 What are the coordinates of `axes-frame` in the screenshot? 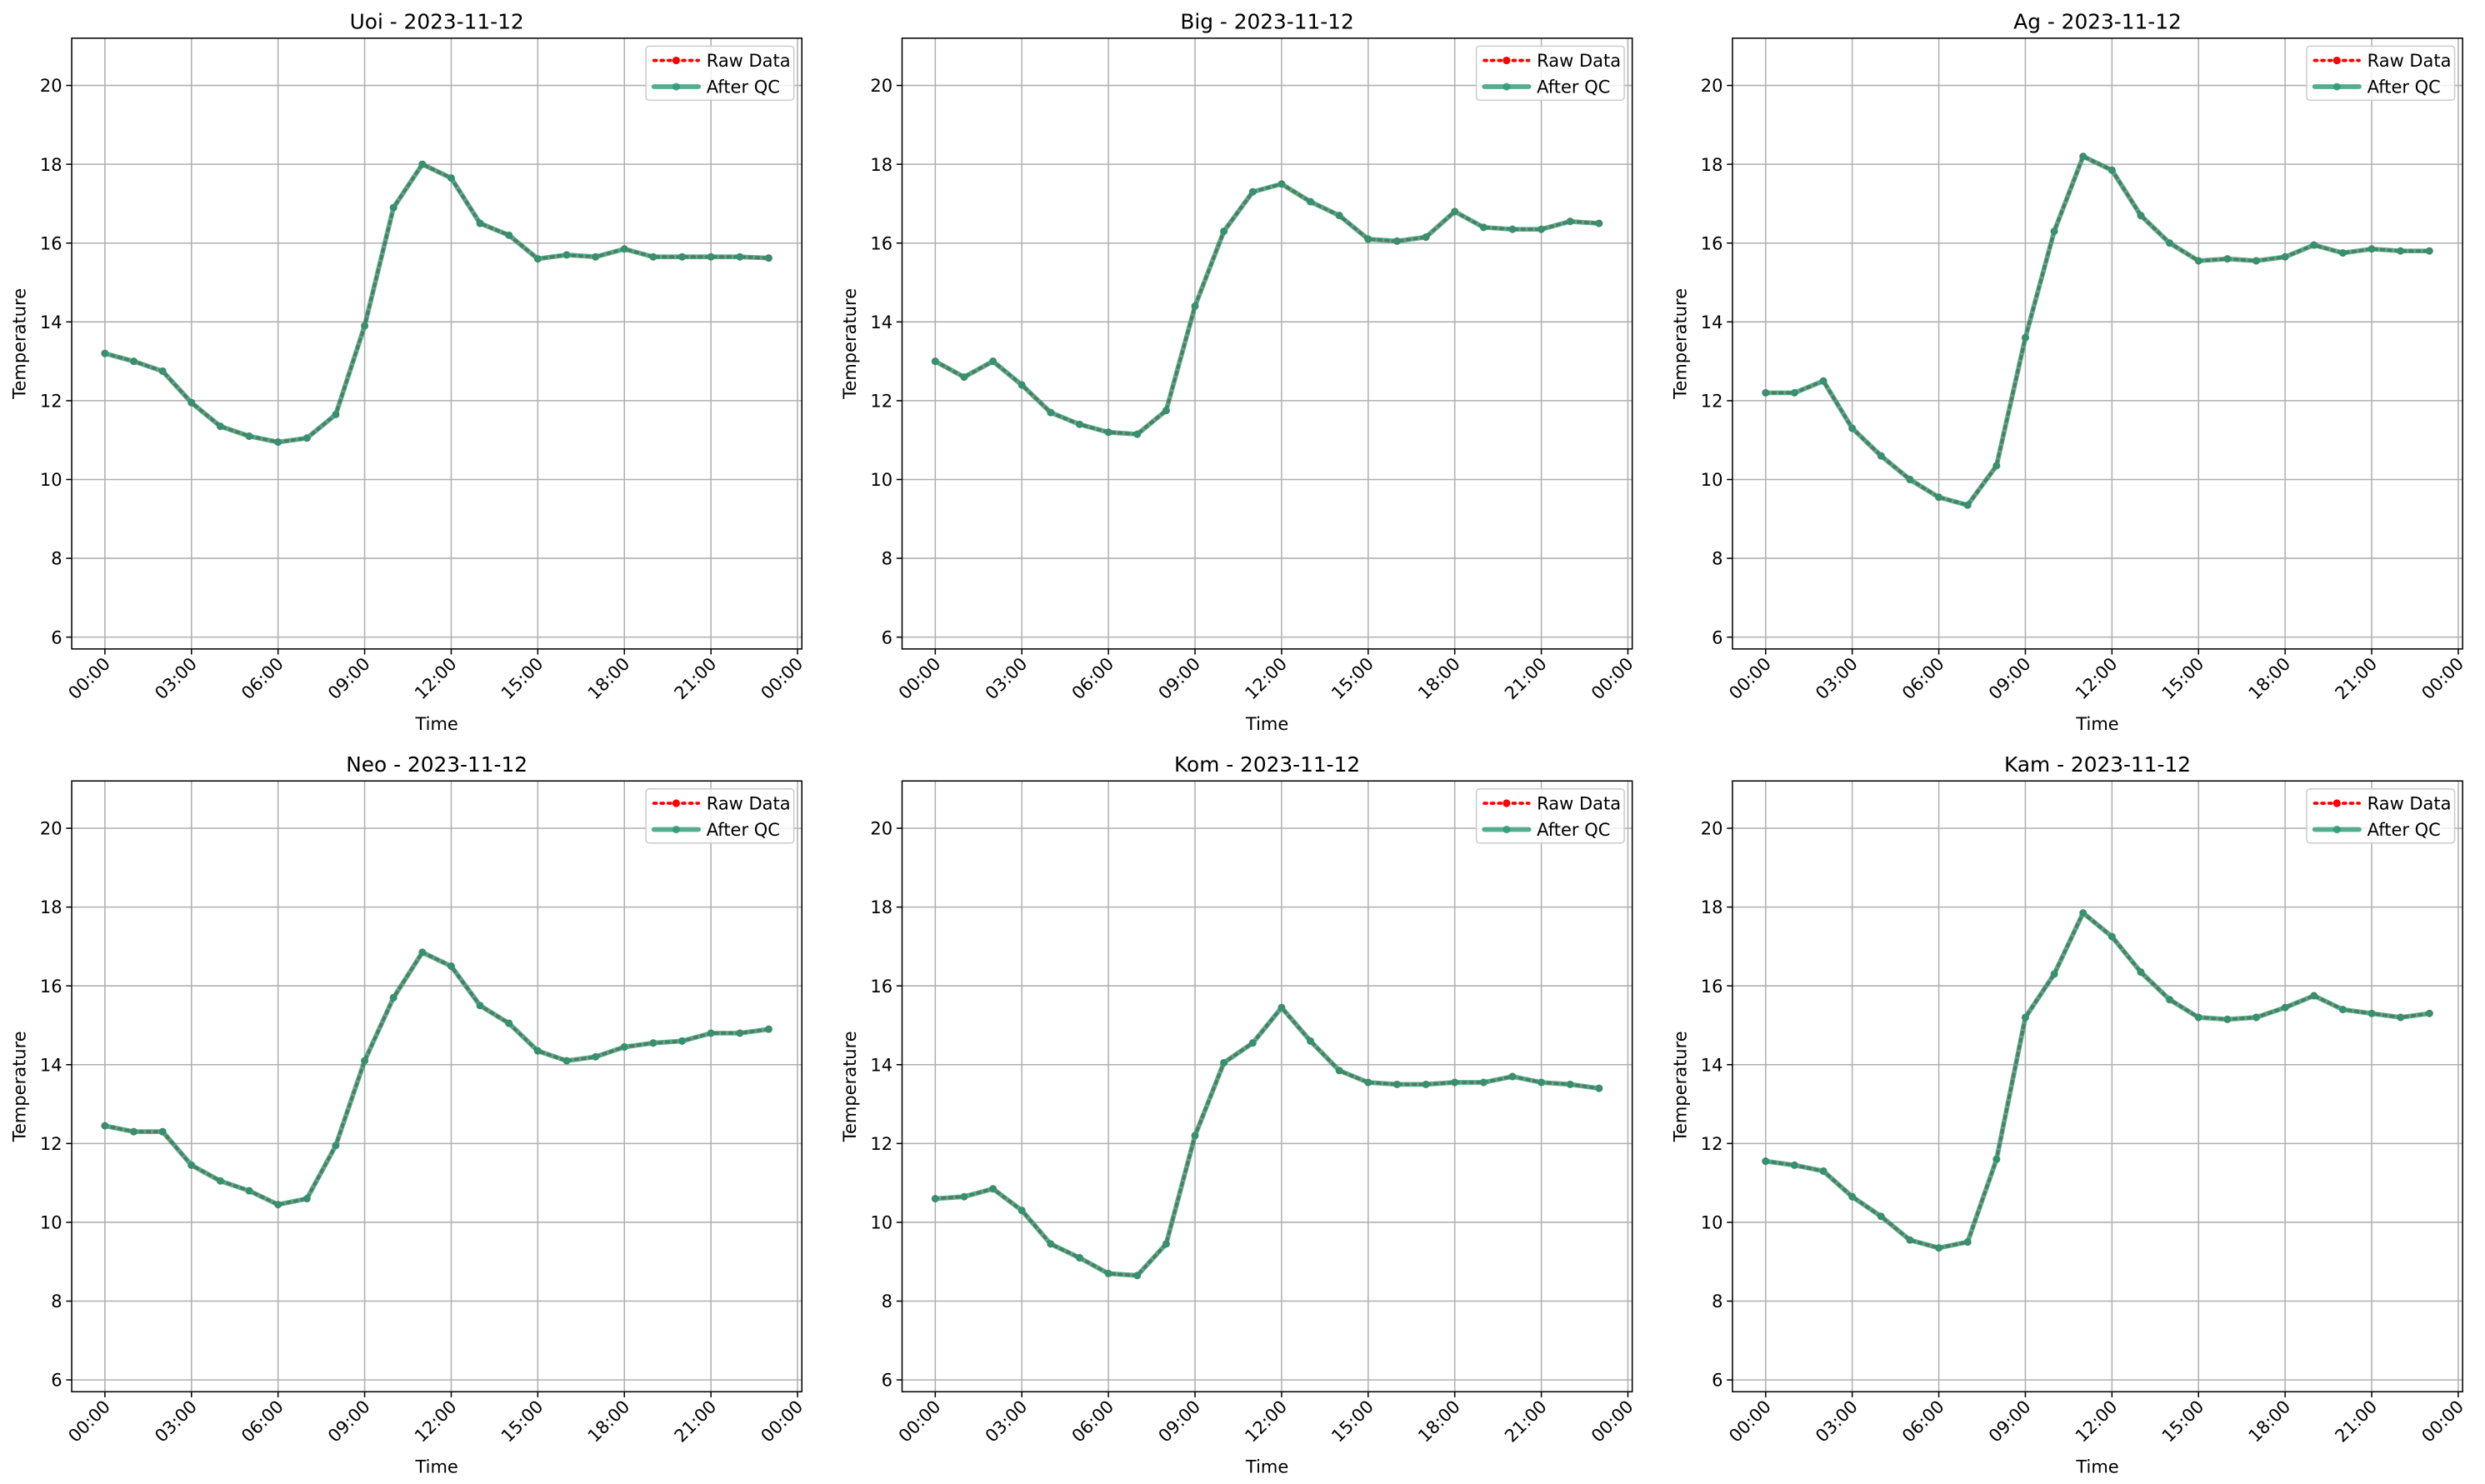 It's located at (1267, 343).